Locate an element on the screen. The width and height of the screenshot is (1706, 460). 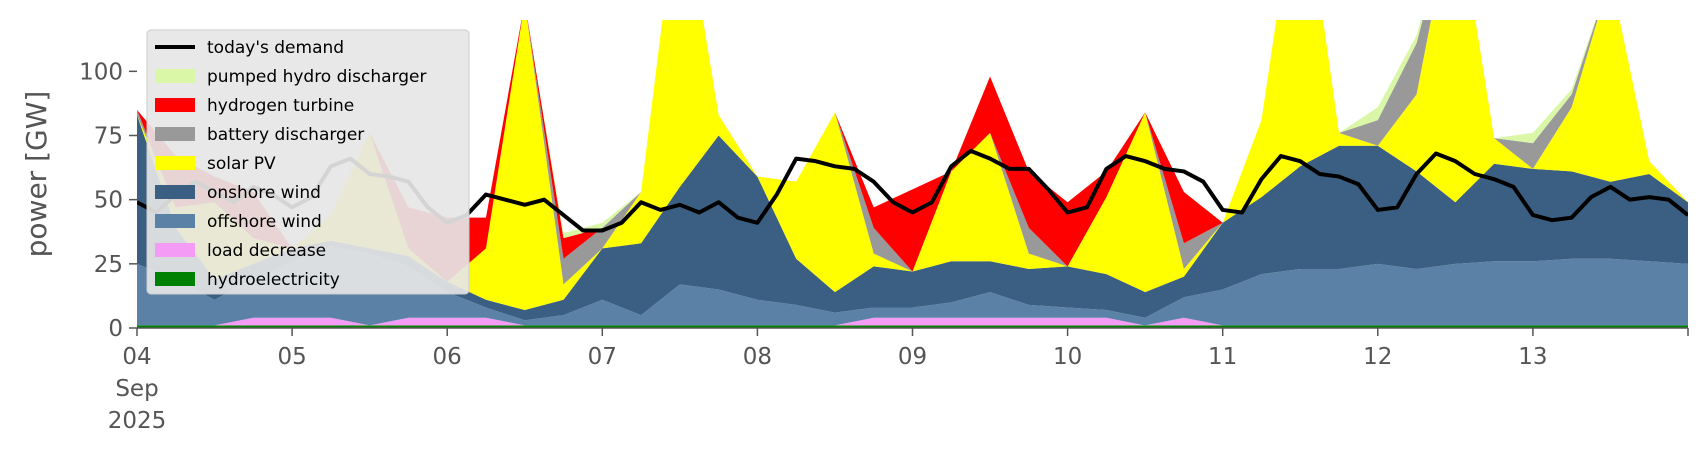
y-tick-label-0: 0 is located at coordinates (115, 329).